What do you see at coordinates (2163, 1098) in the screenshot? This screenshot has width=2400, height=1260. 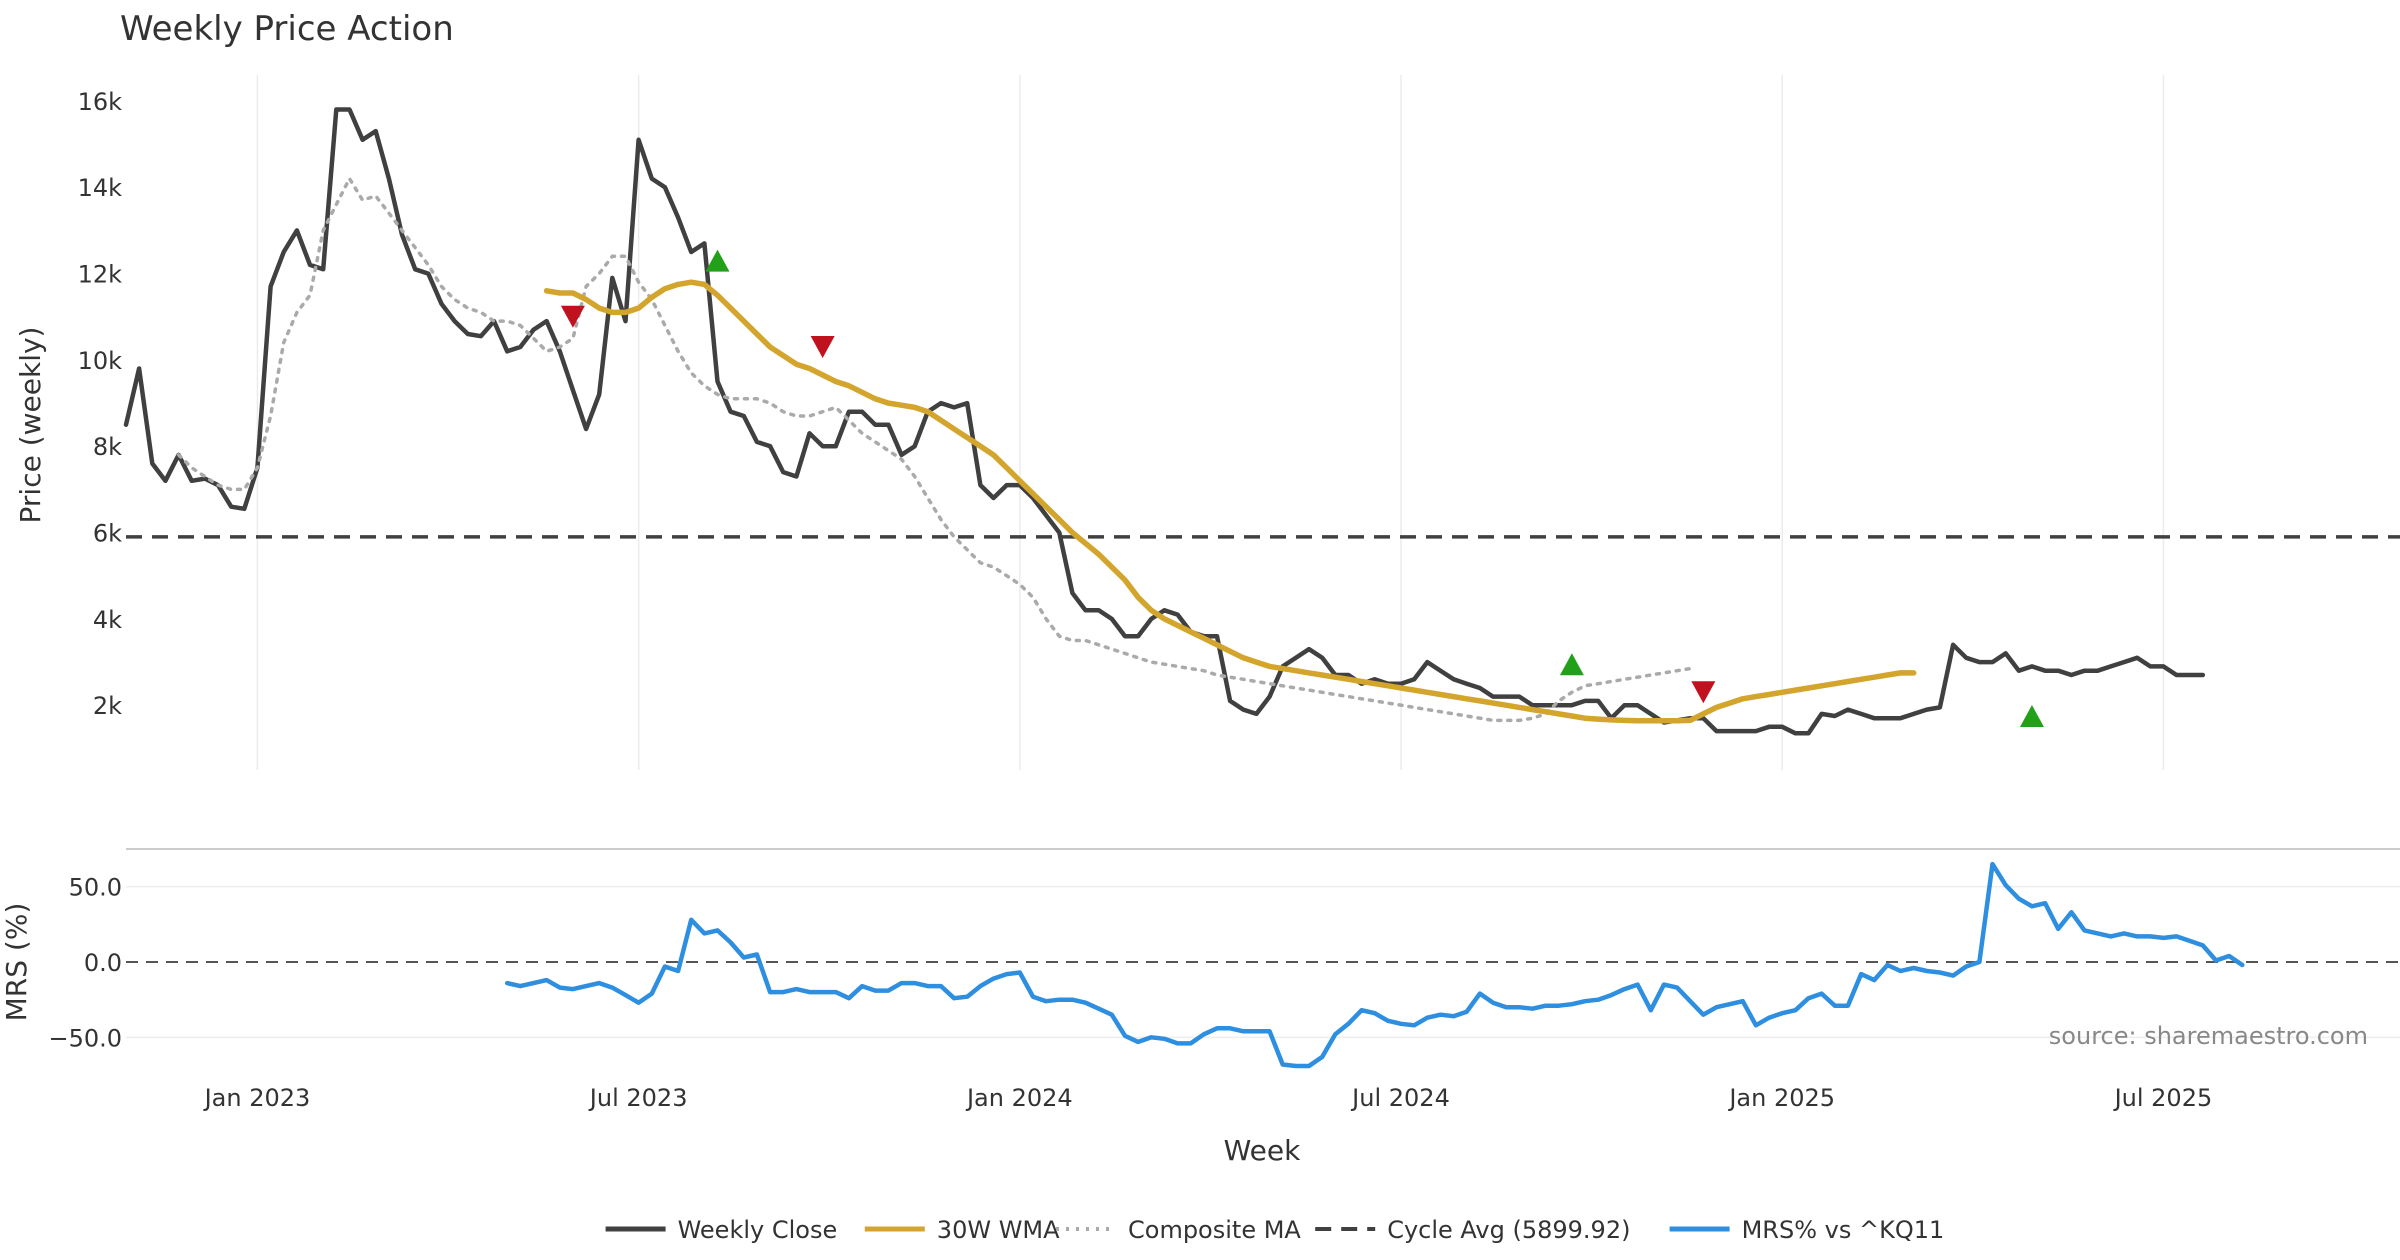 I see `x-tick-label: Jul 2025` at bounding box center [2163, 1098].